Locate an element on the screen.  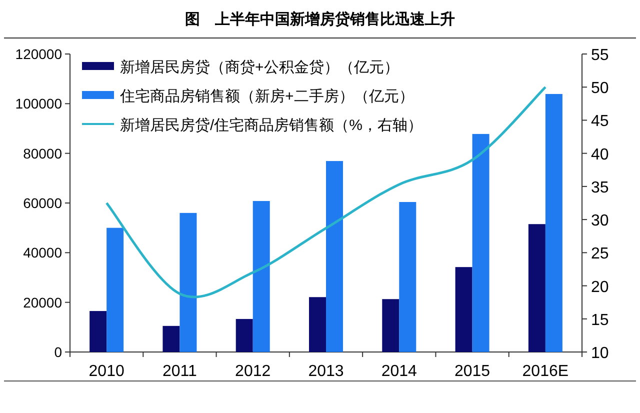
y-tick-label: 60000 is located at coordinates (42, 203).